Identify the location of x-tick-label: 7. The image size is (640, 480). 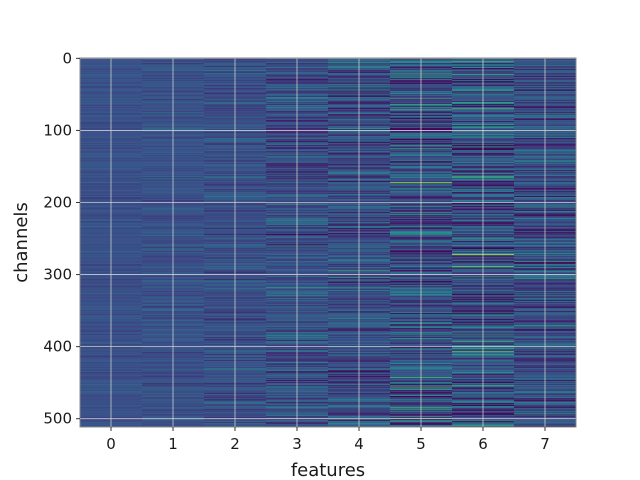
(545, 444).